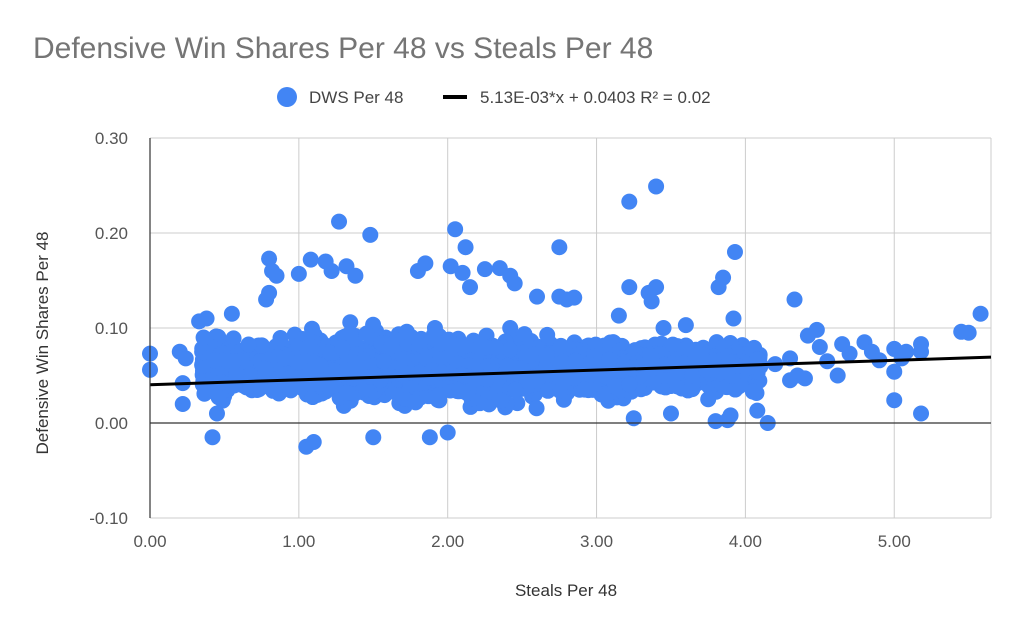 This screenshot has height=633, width=1024. I want to click on y-tick-label: -0.10, so click(108, 518).